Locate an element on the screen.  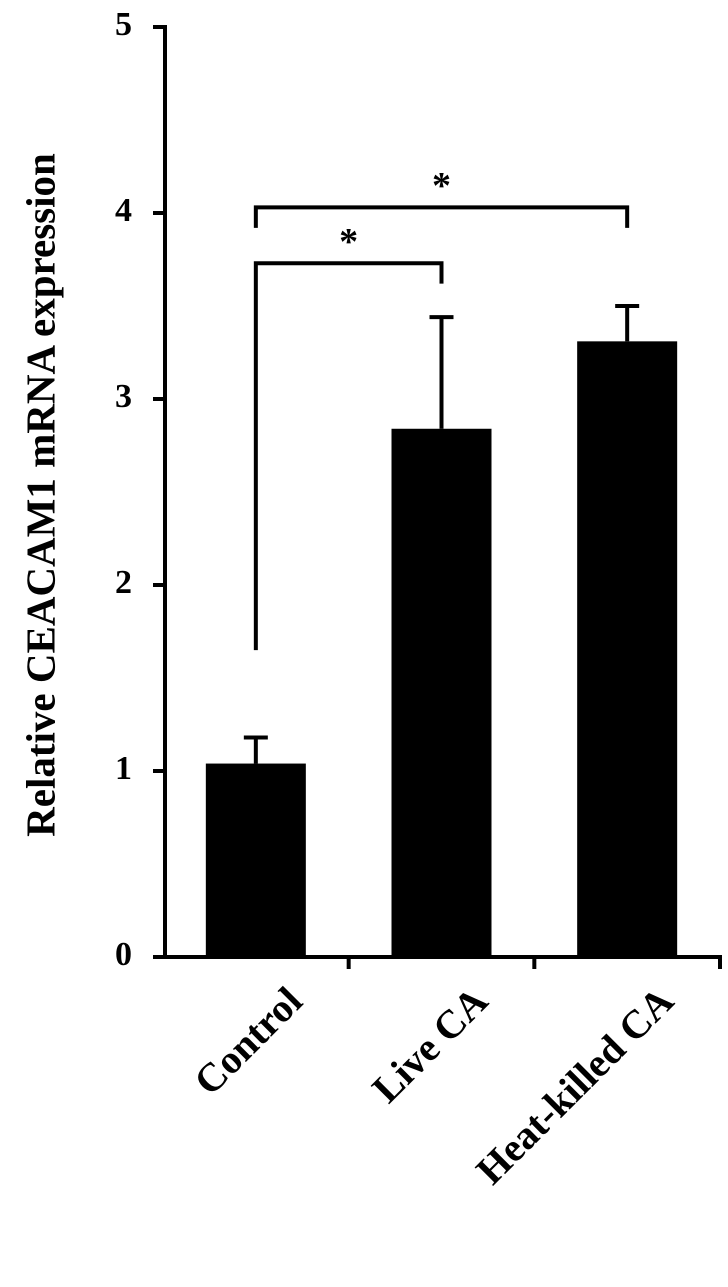
y-tick-label: 4 is located at coordinates (123, 210).